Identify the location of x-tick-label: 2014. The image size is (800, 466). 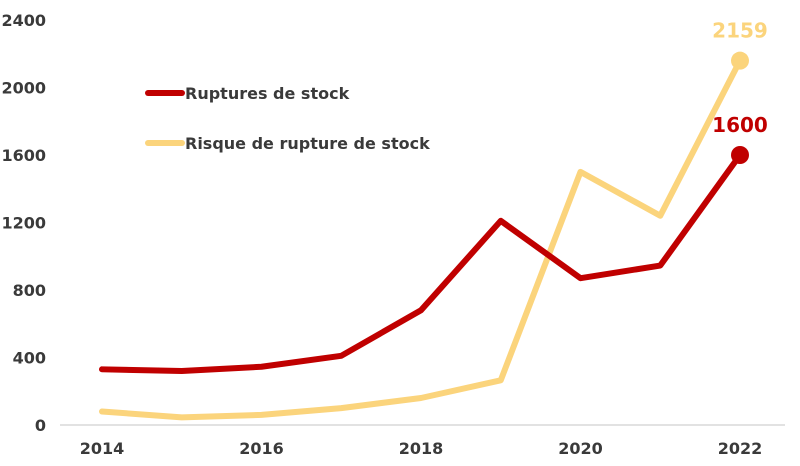
(102, 448).